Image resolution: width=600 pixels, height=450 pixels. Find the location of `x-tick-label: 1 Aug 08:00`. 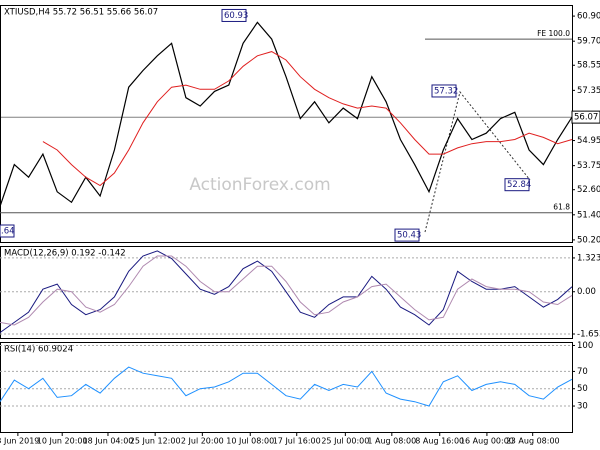

x-tick-label: 1 Aug 08:00 is located at coordinates (391, 441).